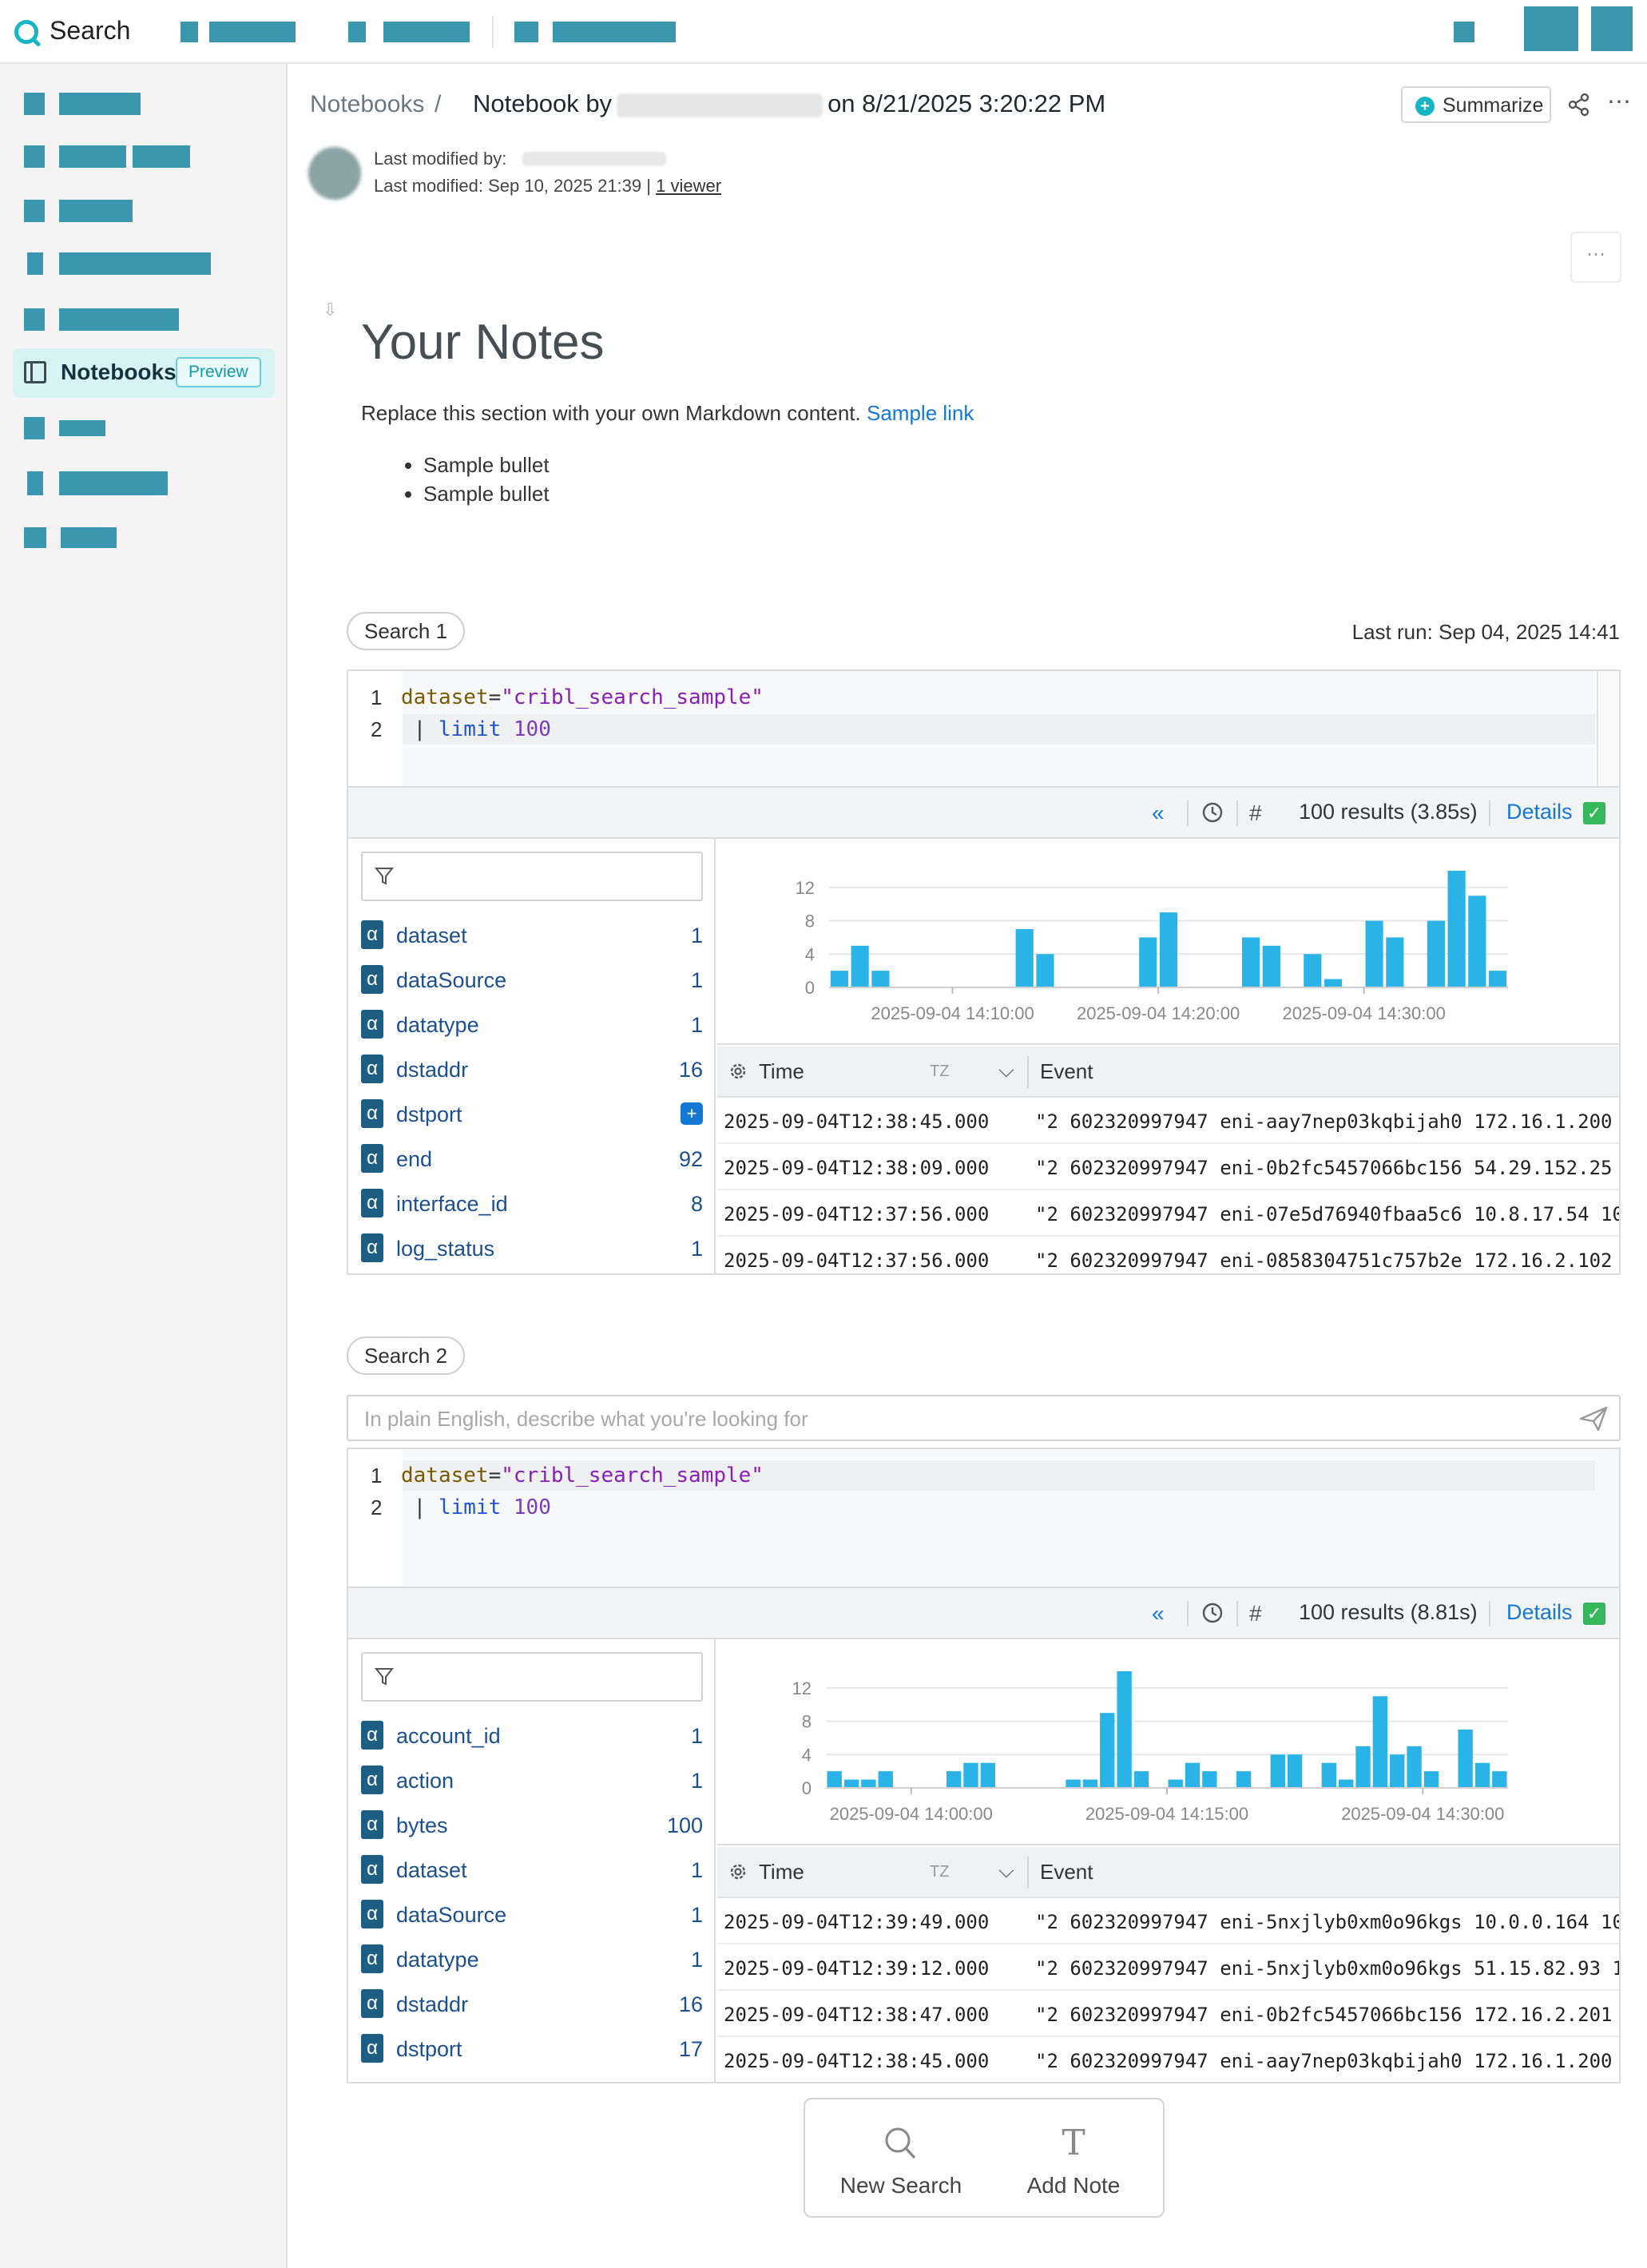 This screenshot has width=1647, height=2268. I want to click on field-row: α bytes 100, so click(532, 1825).